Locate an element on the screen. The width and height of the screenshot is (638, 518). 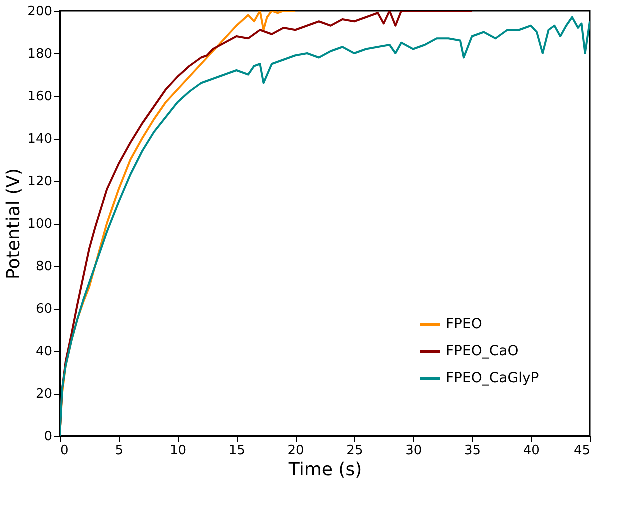
legend-label: FPEO_CaGlyP is located at coordinates (493, 378).